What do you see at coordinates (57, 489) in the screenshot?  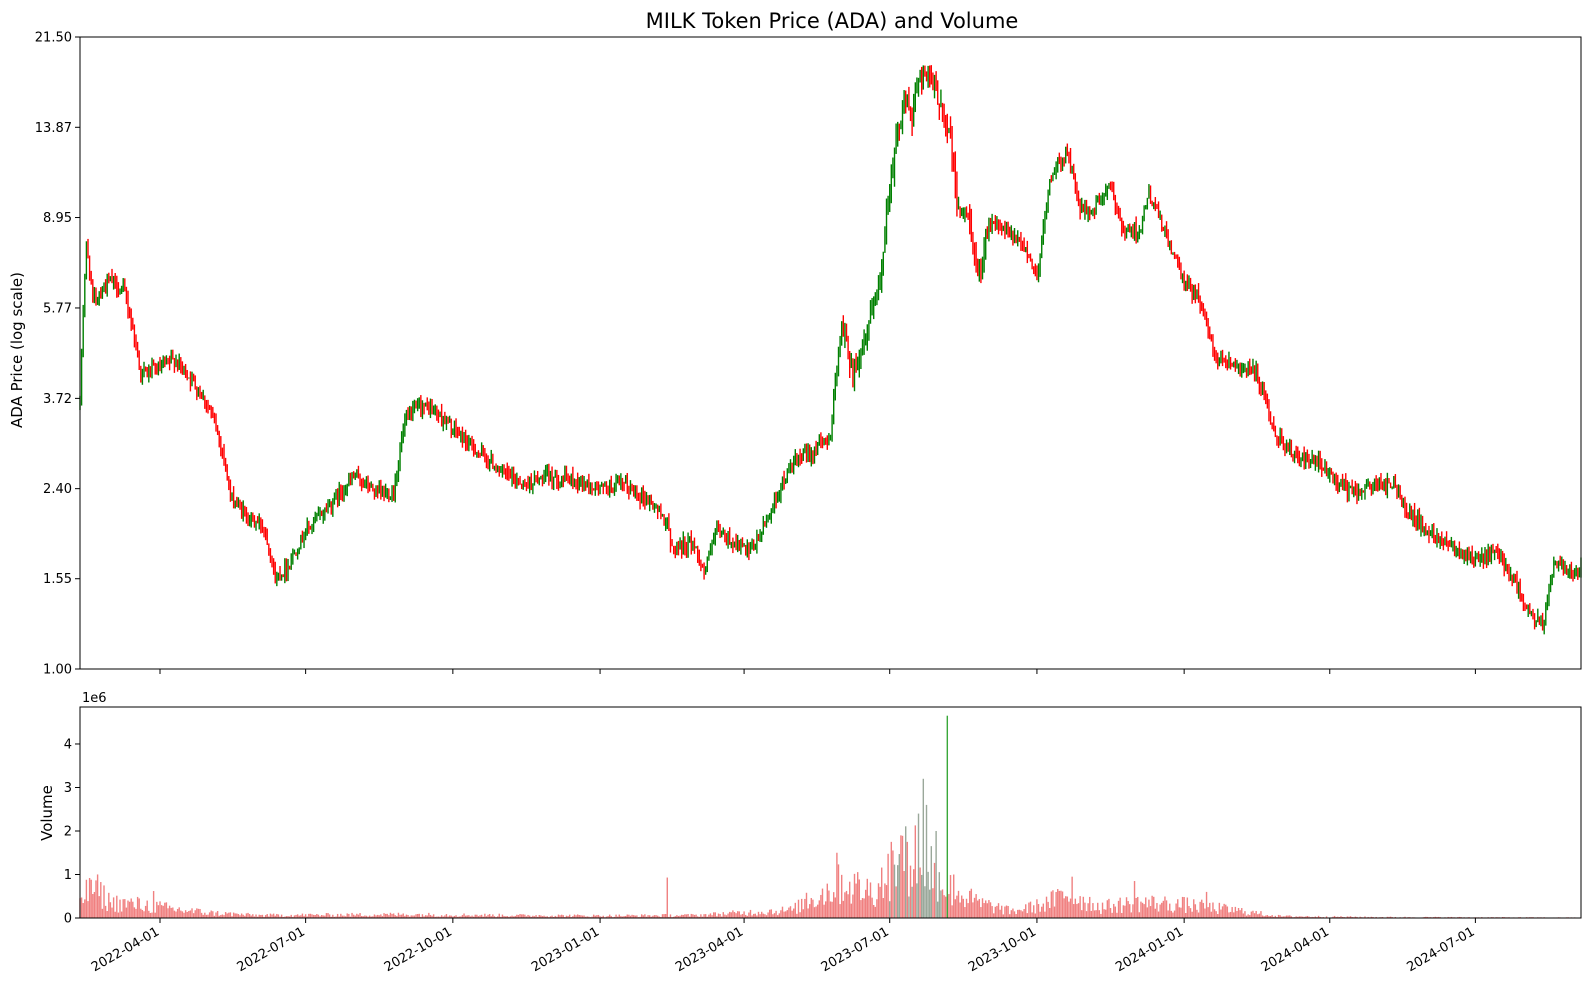 I see `price-y-tick-label: 2.40` at bounding box center [57, 489].